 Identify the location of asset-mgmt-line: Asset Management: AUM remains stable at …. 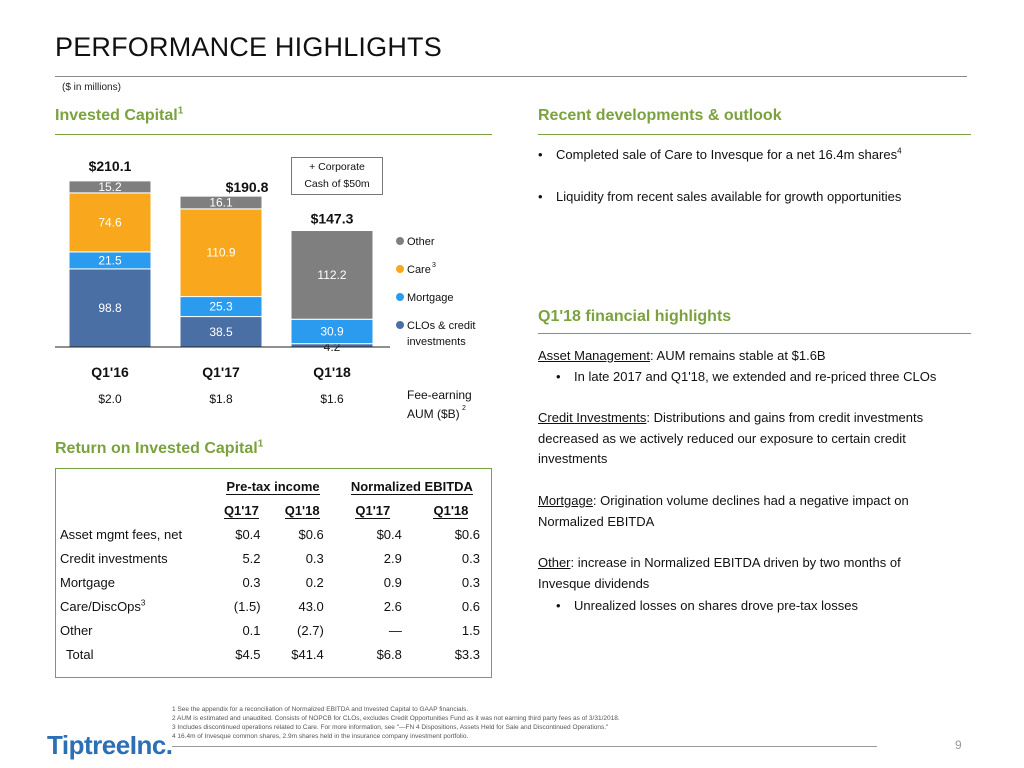
(682, 356).